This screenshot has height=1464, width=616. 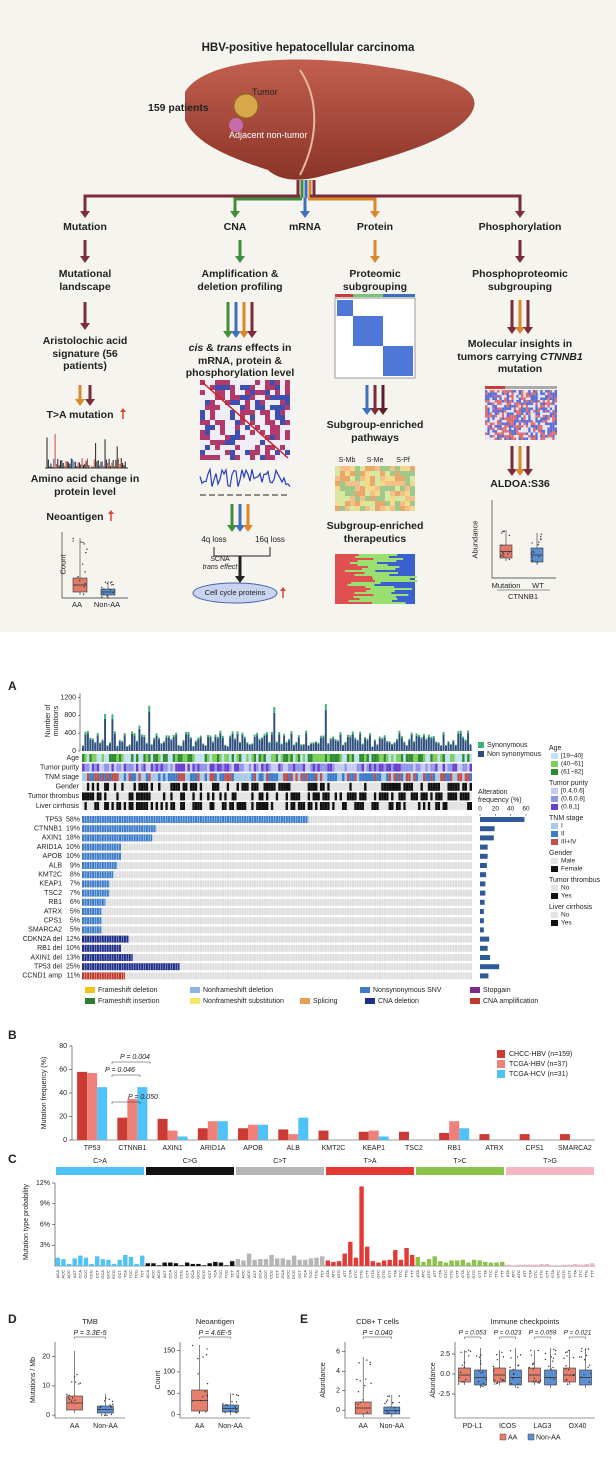 I want to click on x-tick-label: GCA, so click(x=282, y=1274).